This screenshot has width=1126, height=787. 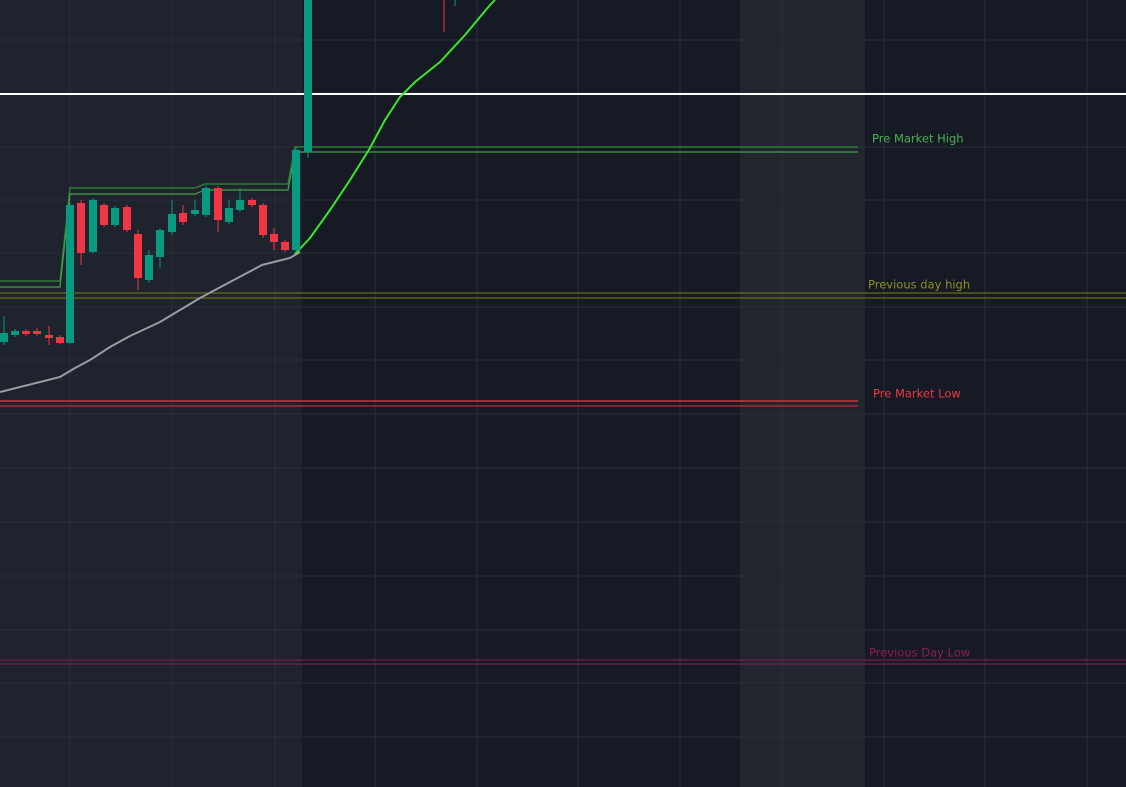 I want to click on level-label: Pre Market High, so click(x=918, y=139).